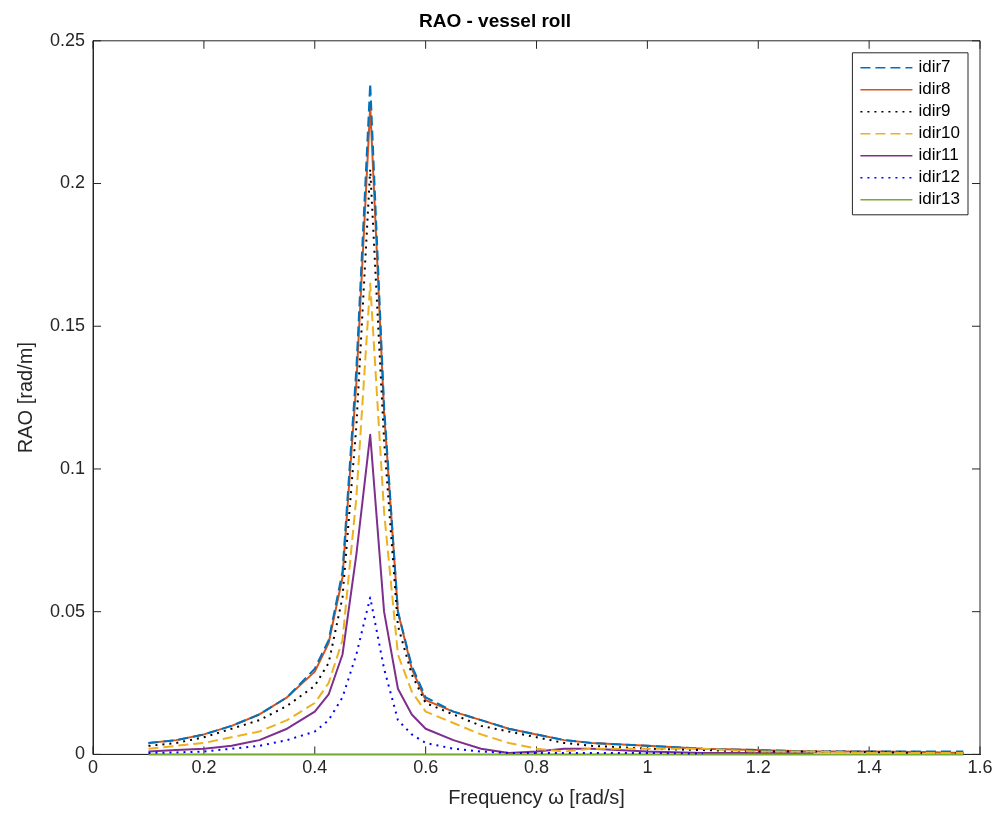  Describe the element at coordinates (204, 767) in the screenshot. I see `x-tick-label: 0.2` at that location.